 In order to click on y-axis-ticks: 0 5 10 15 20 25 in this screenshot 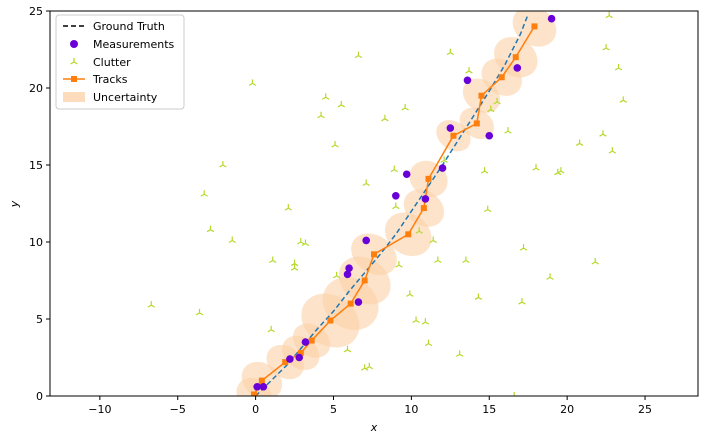, I will do `click(39, 204)`.